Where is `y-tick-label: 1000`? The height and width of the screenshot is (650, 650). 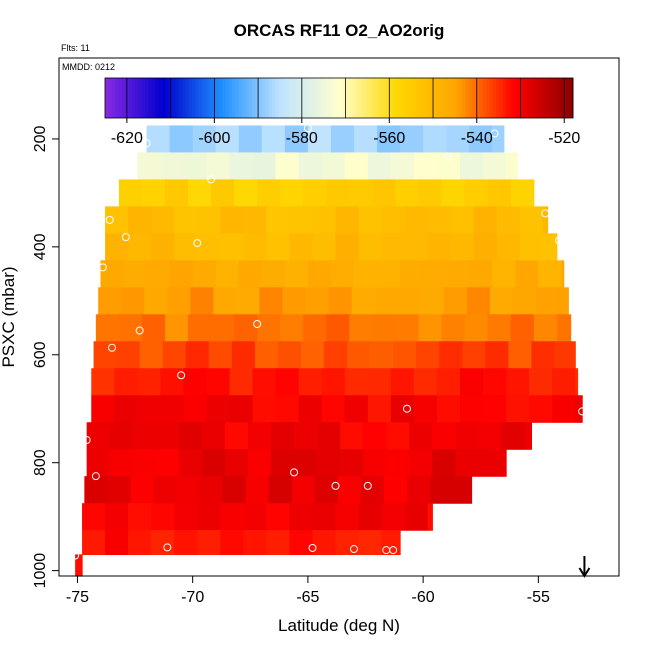 y-tick-label: 1000 is located at coordinates (40, 571).